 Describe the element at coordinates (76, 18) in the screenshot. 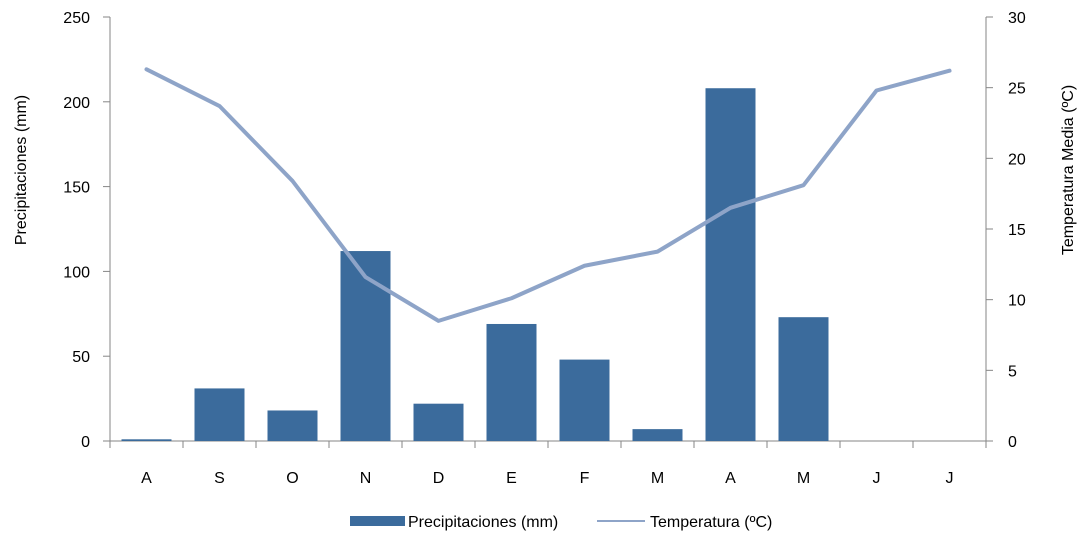

I see `y-tick-label: 250` at that location.